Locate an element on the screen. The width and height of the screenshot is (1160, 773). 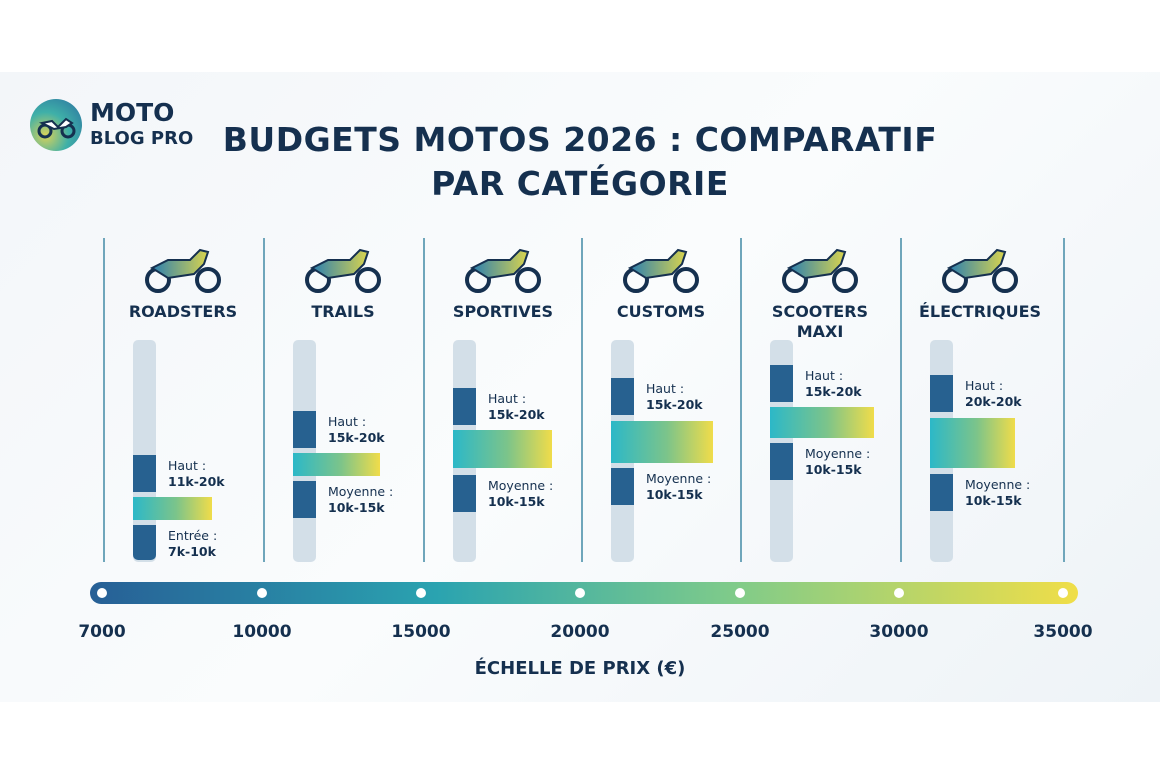
segment-range-value: 11k-20k is located at coordinates (196, 481).